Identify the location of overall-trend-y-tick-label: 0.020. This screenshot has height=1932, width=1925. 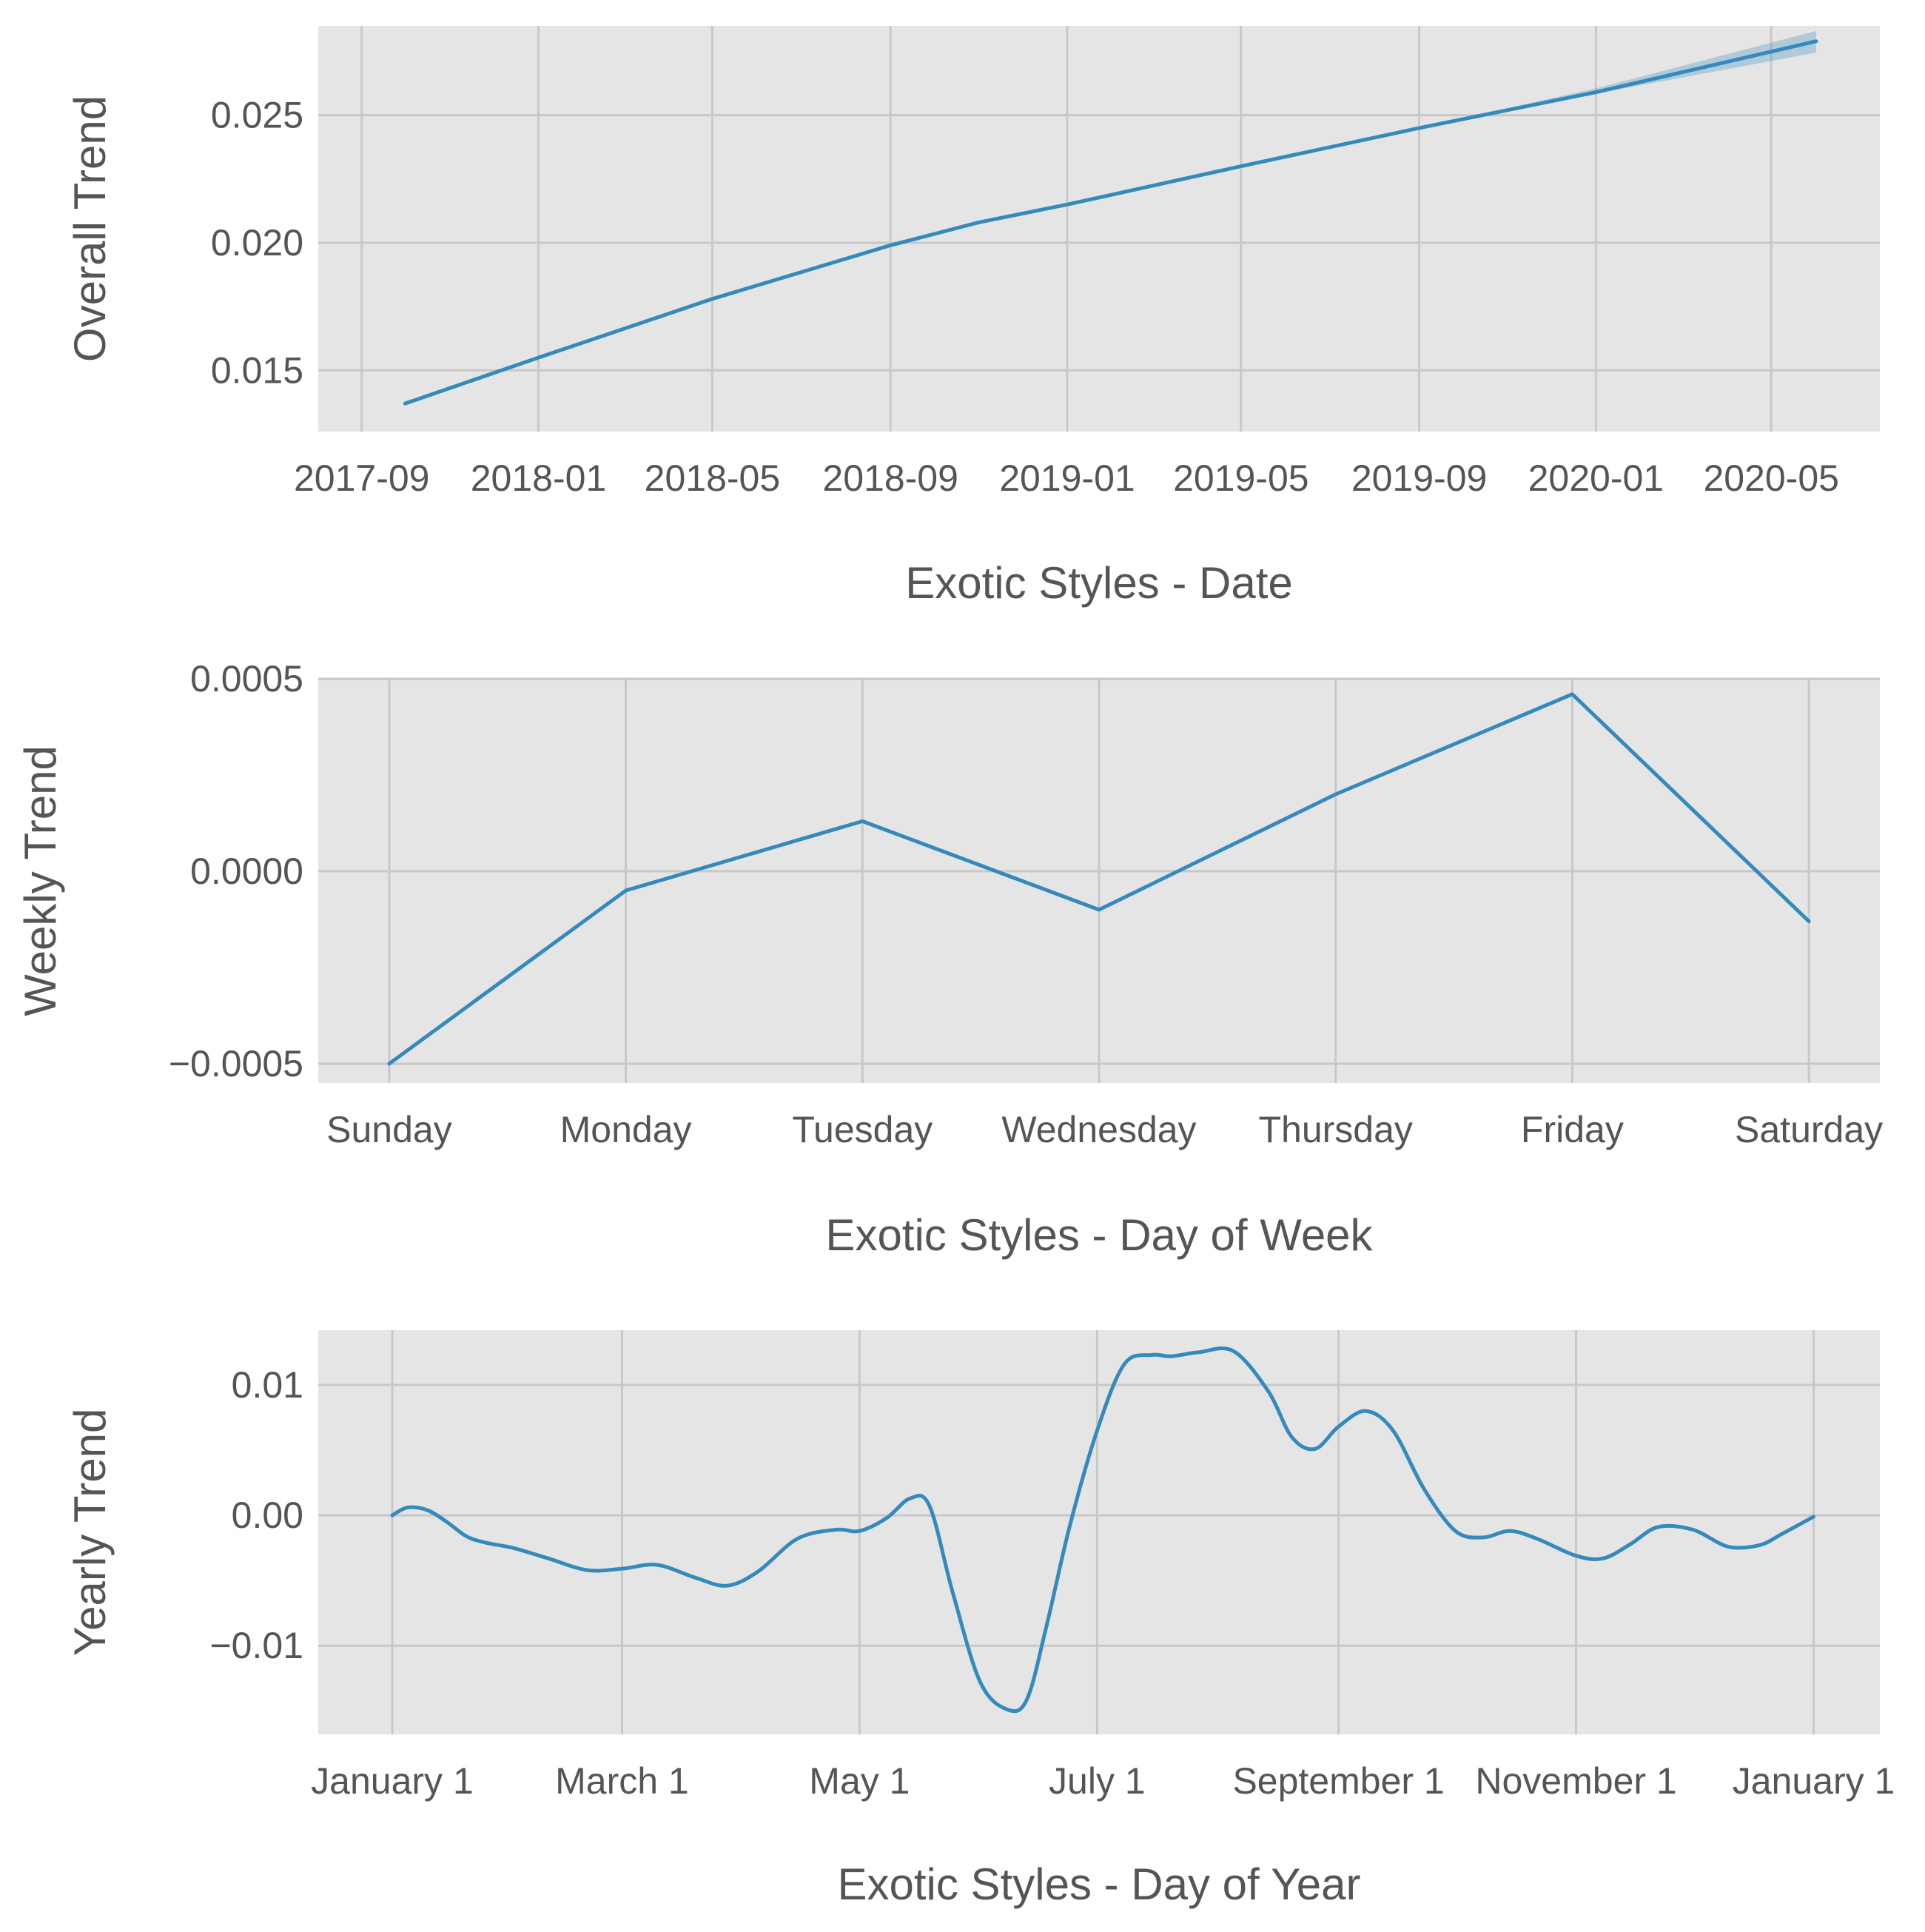
(257, 243).